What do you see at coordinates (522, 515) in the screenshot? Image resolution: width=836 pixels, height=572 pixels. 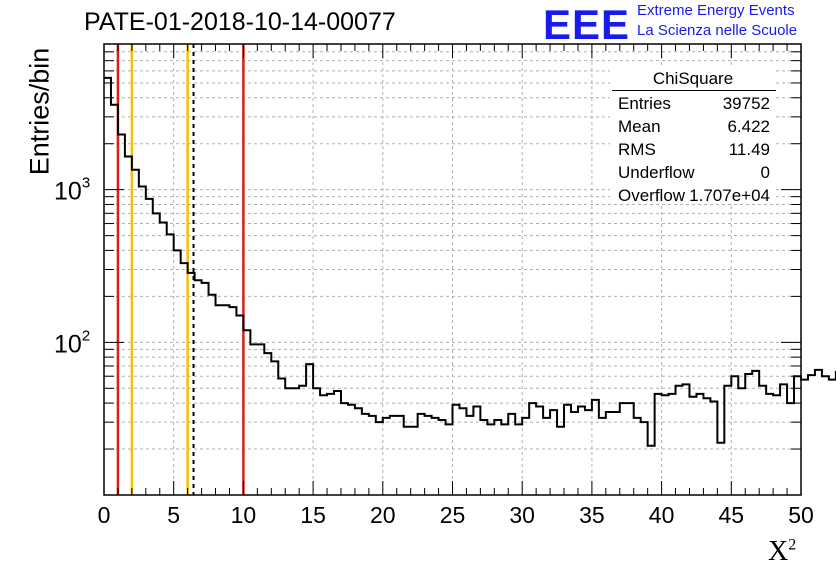 I see `x-tick-label: 30` at bounding box center [522, 515].